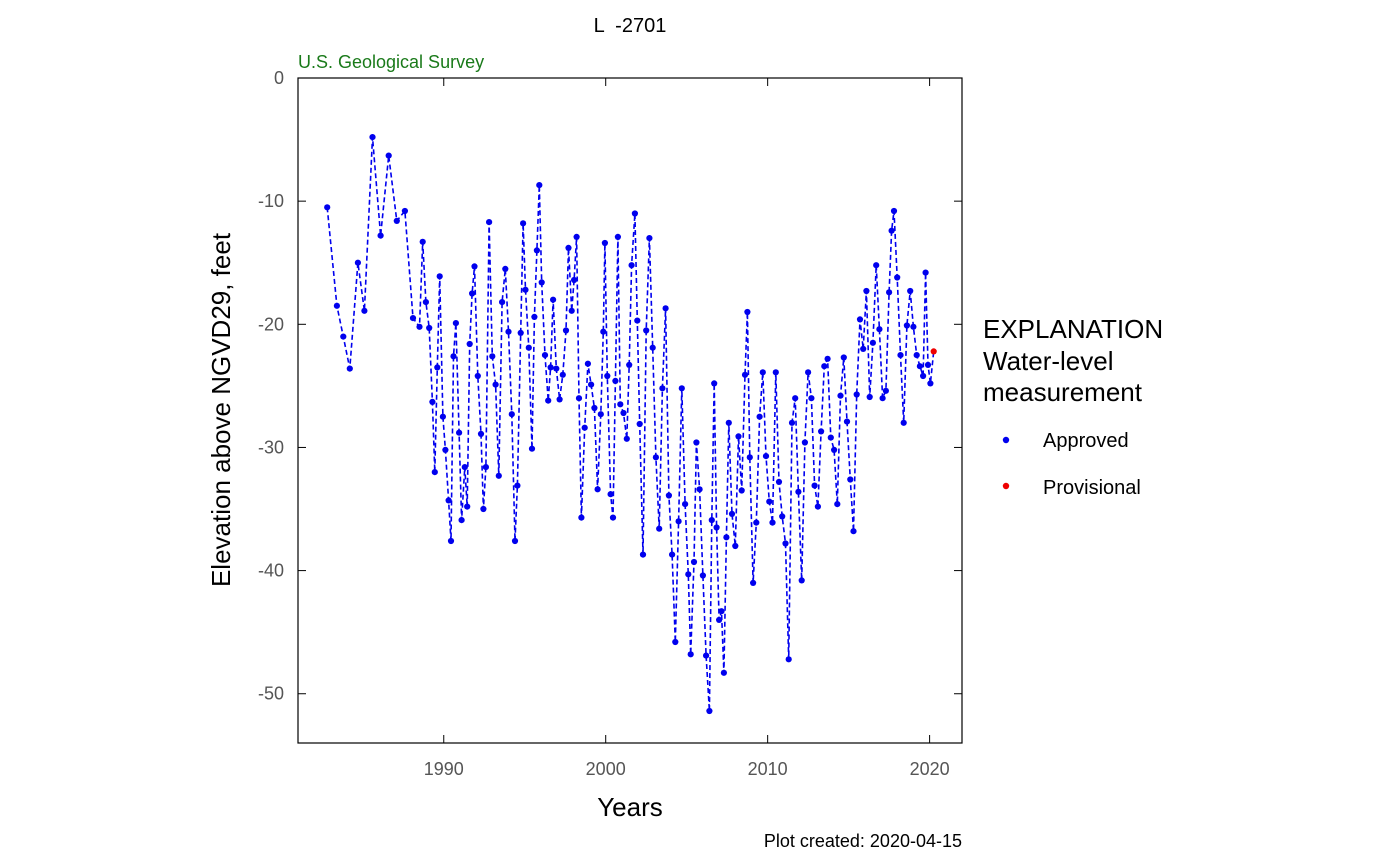  I want to click on y-tick-label: -20, so click(271, 324).